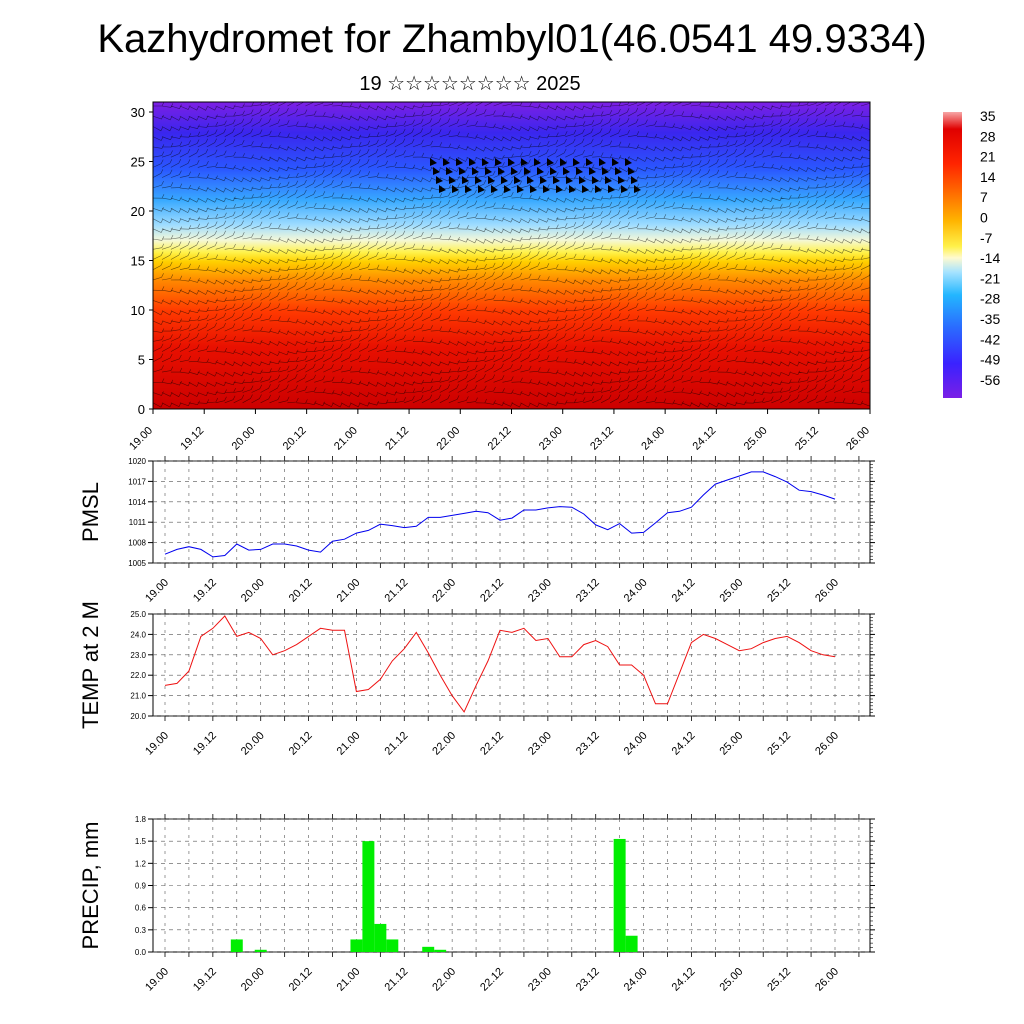  Describe the element at coordinates (138, 655) in the screenshot. I see `y-tick-label: 23.0` at that location.